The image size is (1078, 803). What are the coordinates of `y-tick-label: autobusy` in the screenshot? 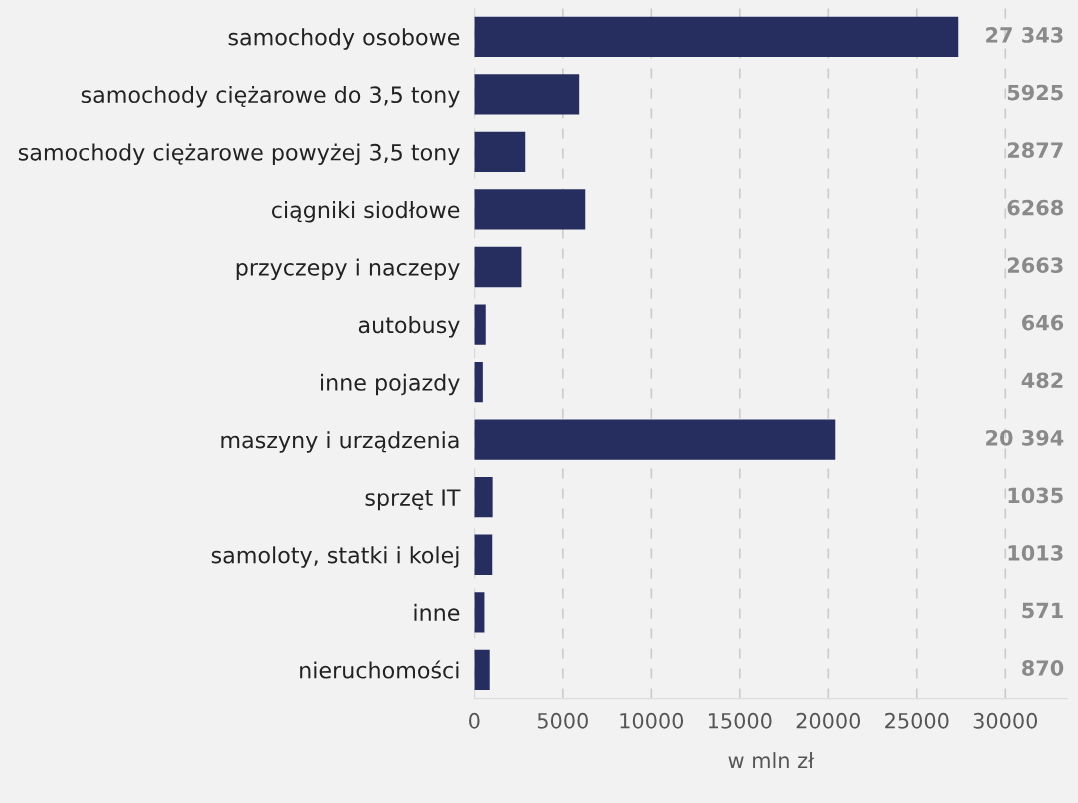 It's located at (409, 327).